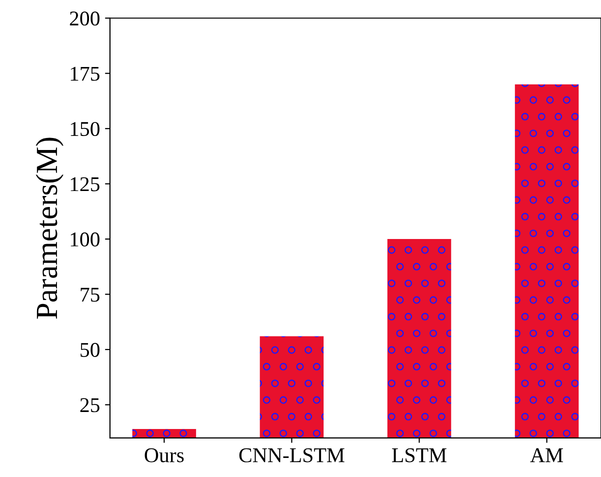  Describe the element at coordinates (85, 129) in the screenshot. I see `y-tick-label: 150` at that location.